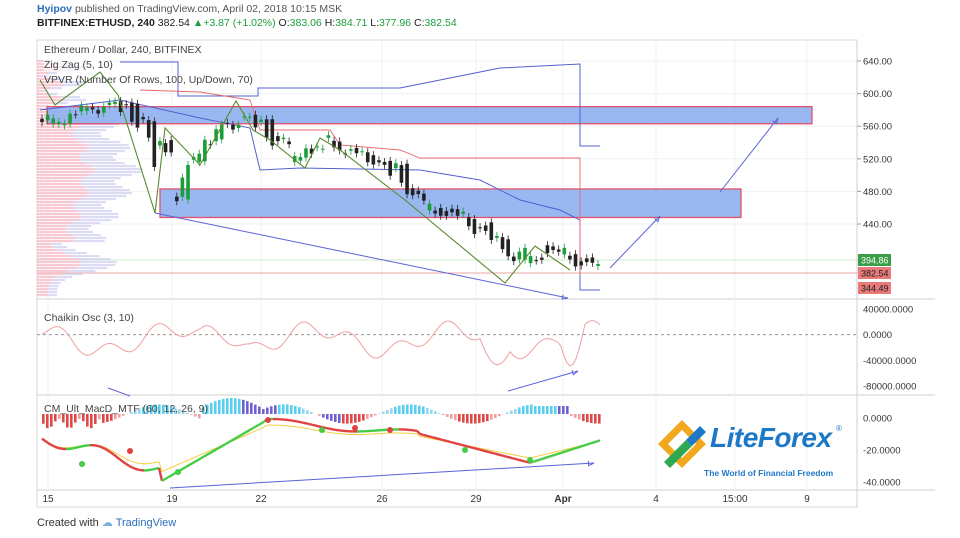 The height and width of the screenshot is (538, 960). Describe the element at coordinates (82, 464) in the screenshot. I see `macd-cross-dot` at that location.